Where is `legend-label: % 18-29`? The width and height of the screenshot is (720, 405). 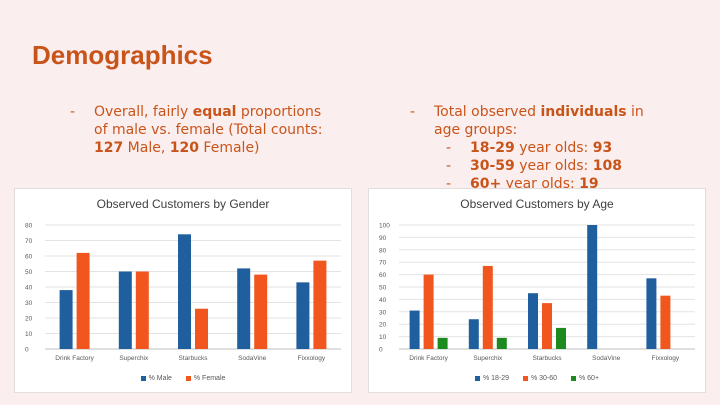 legend-label: % 18-29 is located at coordinates (496, 378).